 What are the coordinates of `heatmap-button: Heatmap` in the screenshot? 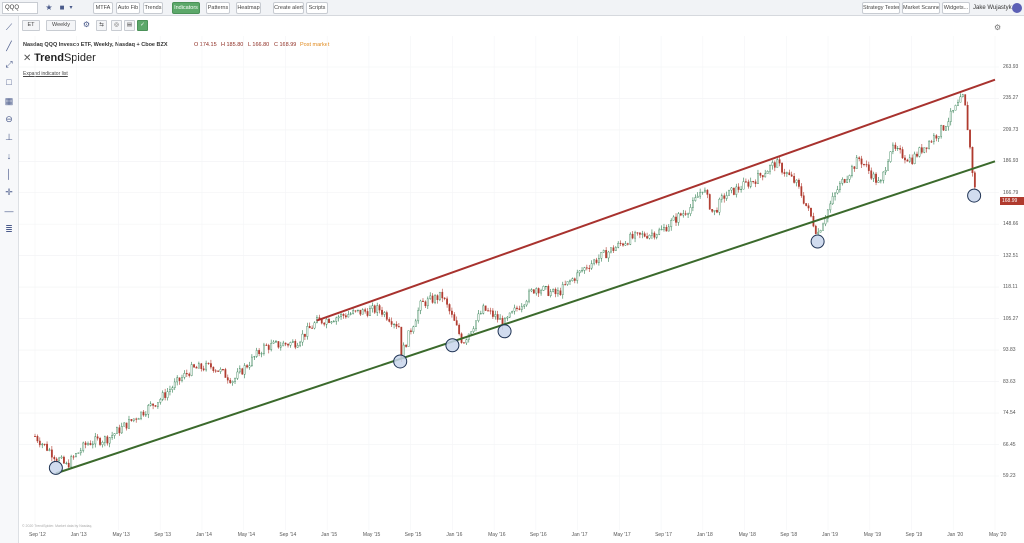 It's located at (248, 8).